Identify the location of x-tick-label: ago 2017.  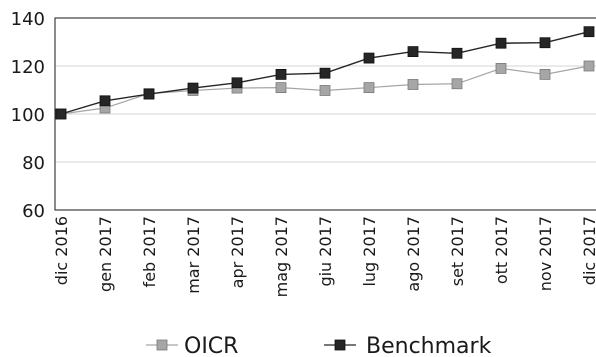
(413, 254).